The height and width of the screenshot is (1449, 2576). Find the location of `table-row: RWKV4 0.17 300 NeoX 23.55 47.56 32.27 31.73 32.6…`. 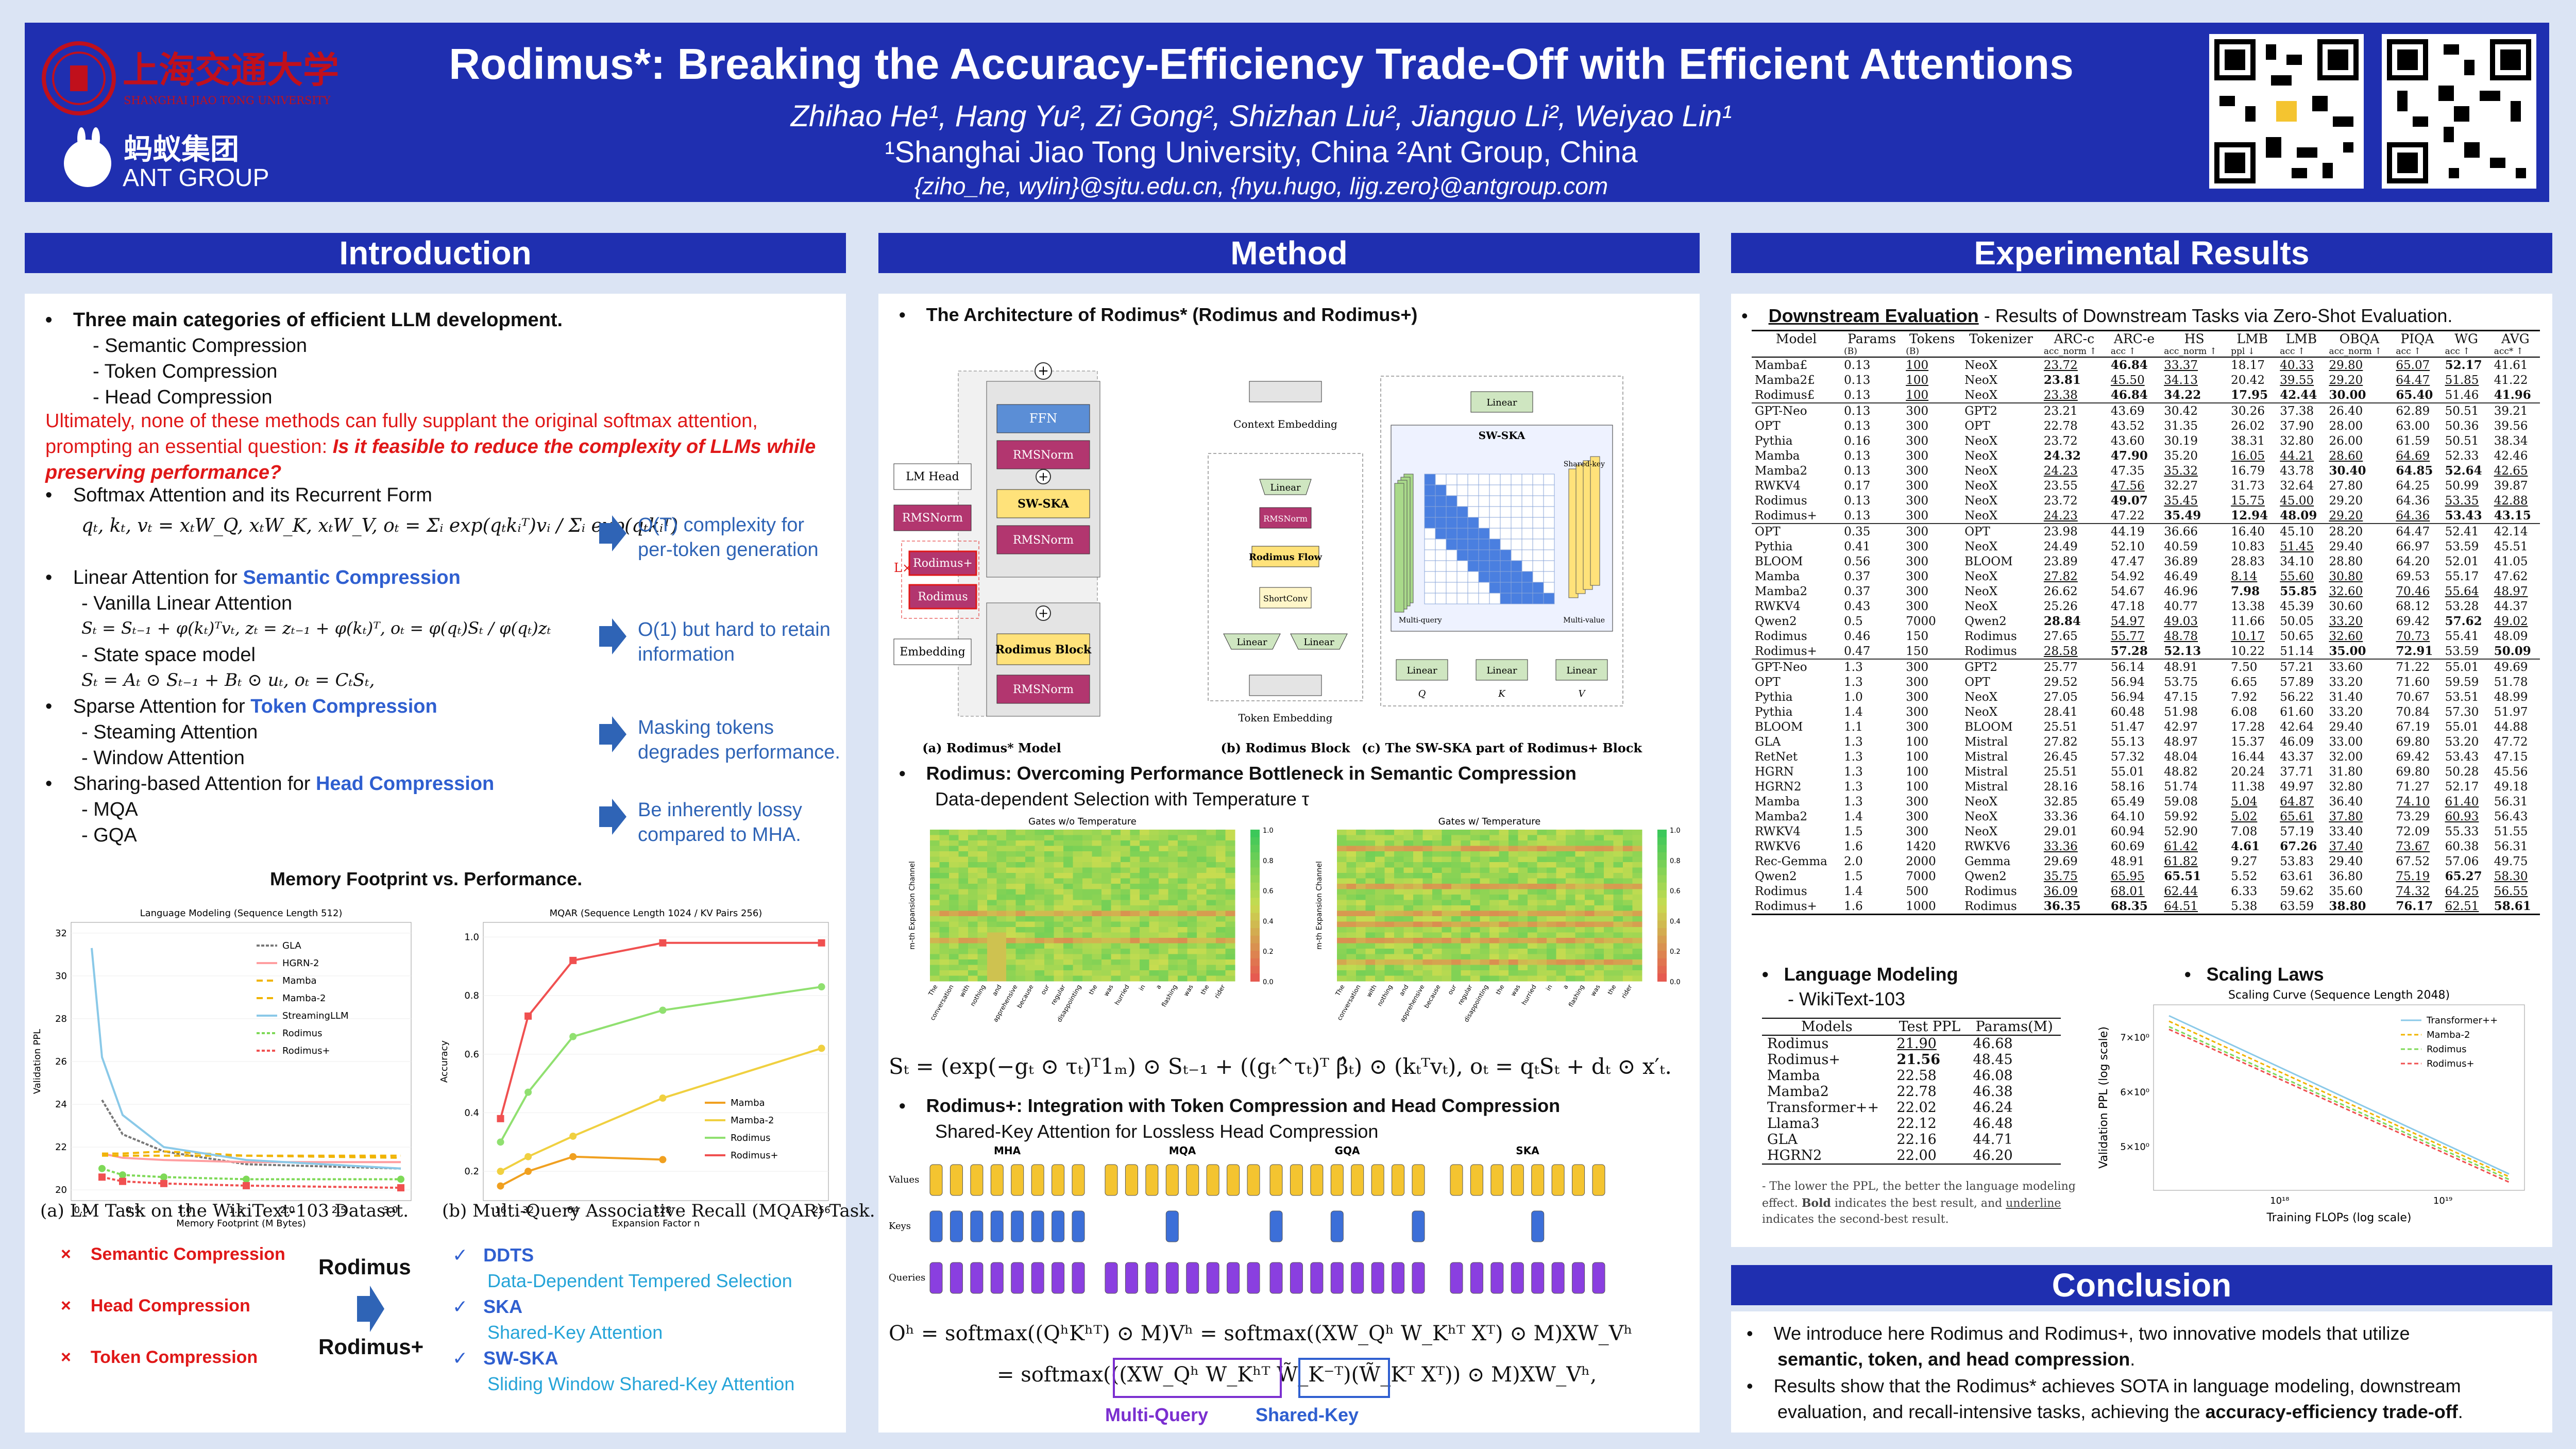

table-row: RWKV4 0.17 300 NeoX 23.55 47.56 32.27 31.73 32.6… is located at coordinates (2146, 485).